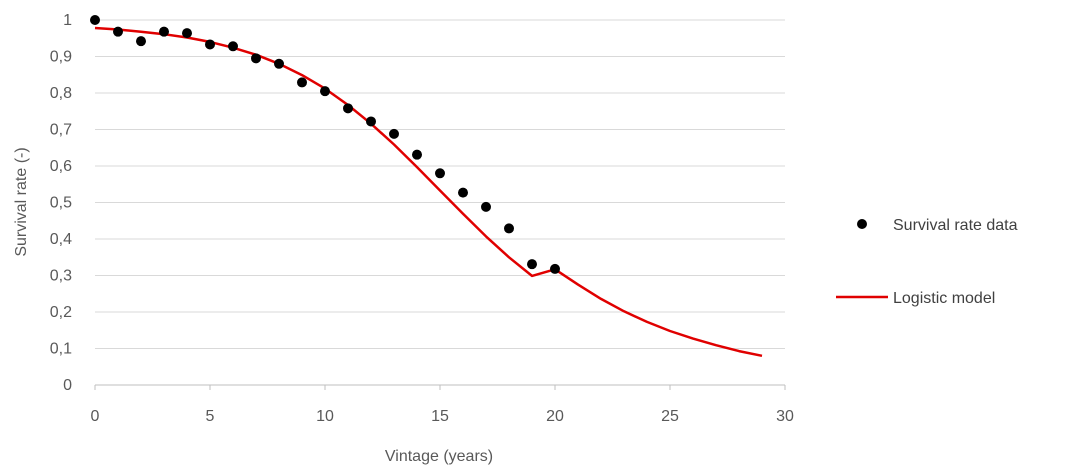 This screenshot has height=470, width=1071. Describe the element at coordinates (439, 456) in the screenshot. I see `x-axis-title: Vintage (years)` at that location.